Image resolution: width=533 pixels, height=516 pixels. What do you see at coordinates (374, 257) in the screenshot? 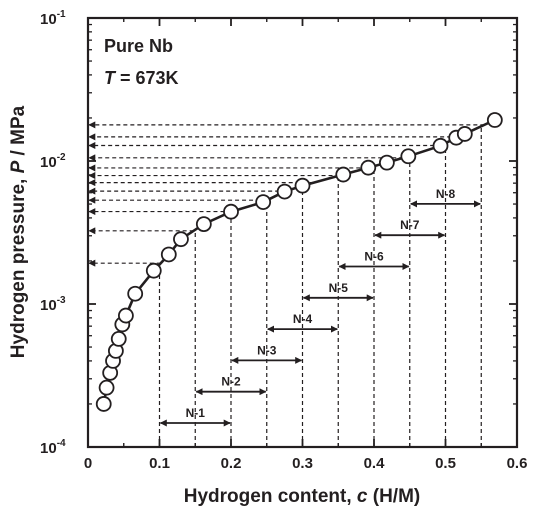
I see `region-label: N-6` at bounding box center [374, 257].